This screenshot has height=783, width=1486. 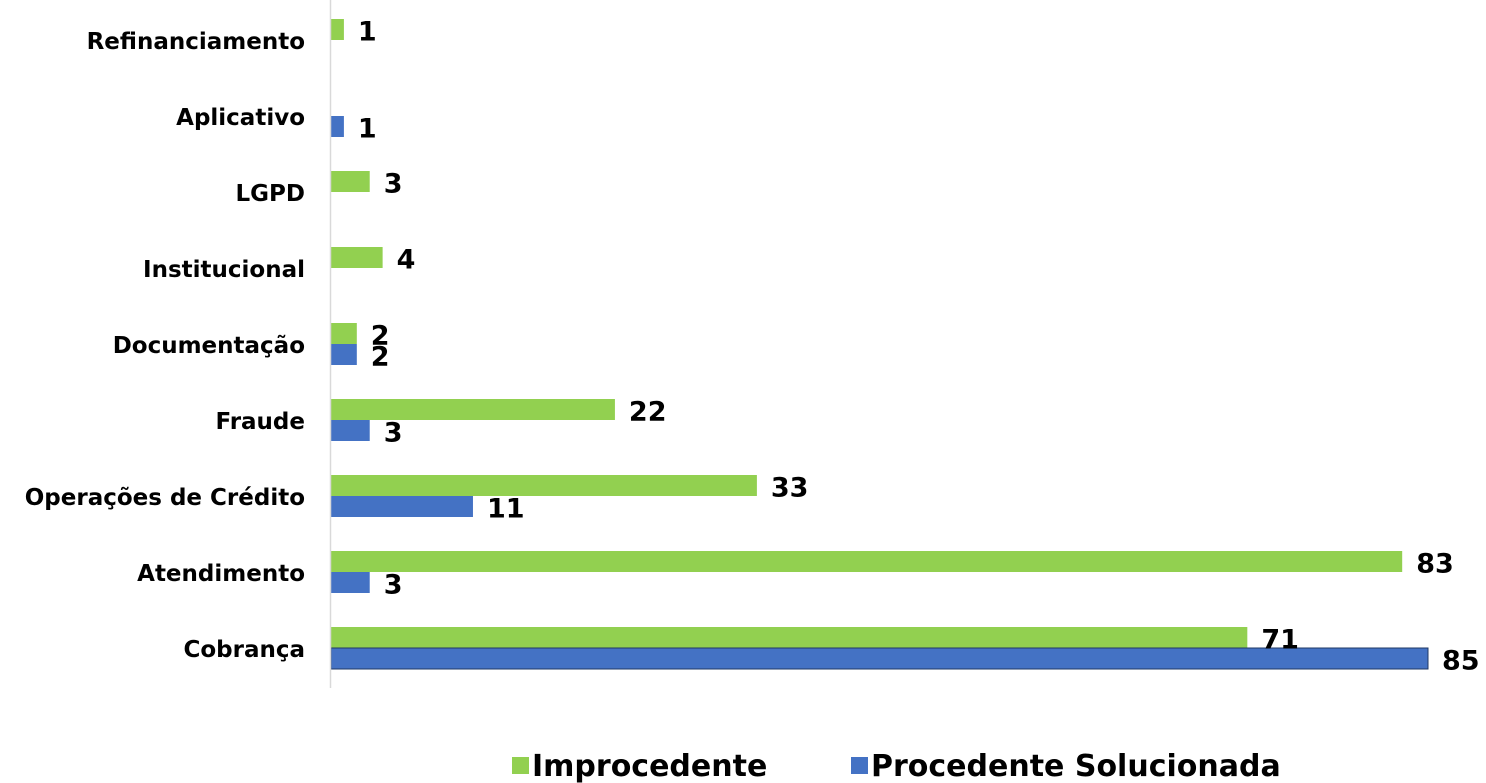 I want to click on category-label-cobranca: Cobrança, so click(x=244, y=650).